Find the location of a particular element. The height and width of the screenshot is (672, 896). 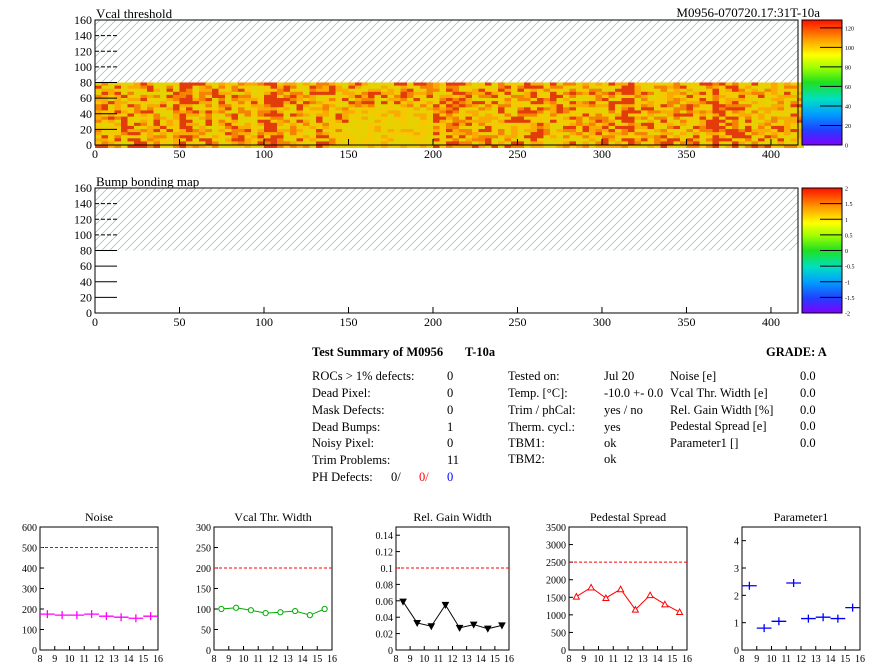

plot-title: Noise is located at coordinates (99, 517).